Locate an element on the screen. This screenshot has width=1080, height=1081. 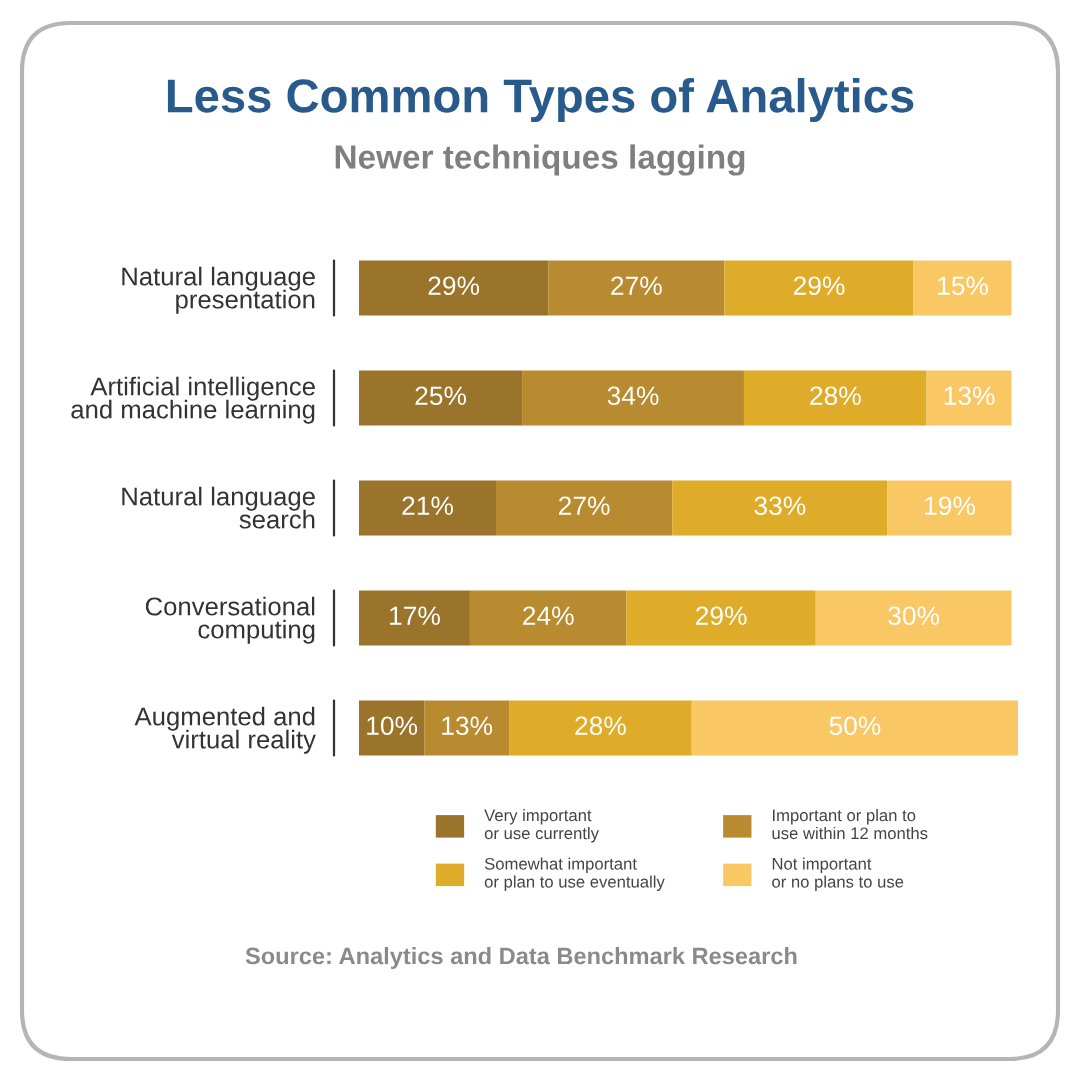
legend-label: Somewhat important or plan to use eventually is located at coordinates (574, 874).